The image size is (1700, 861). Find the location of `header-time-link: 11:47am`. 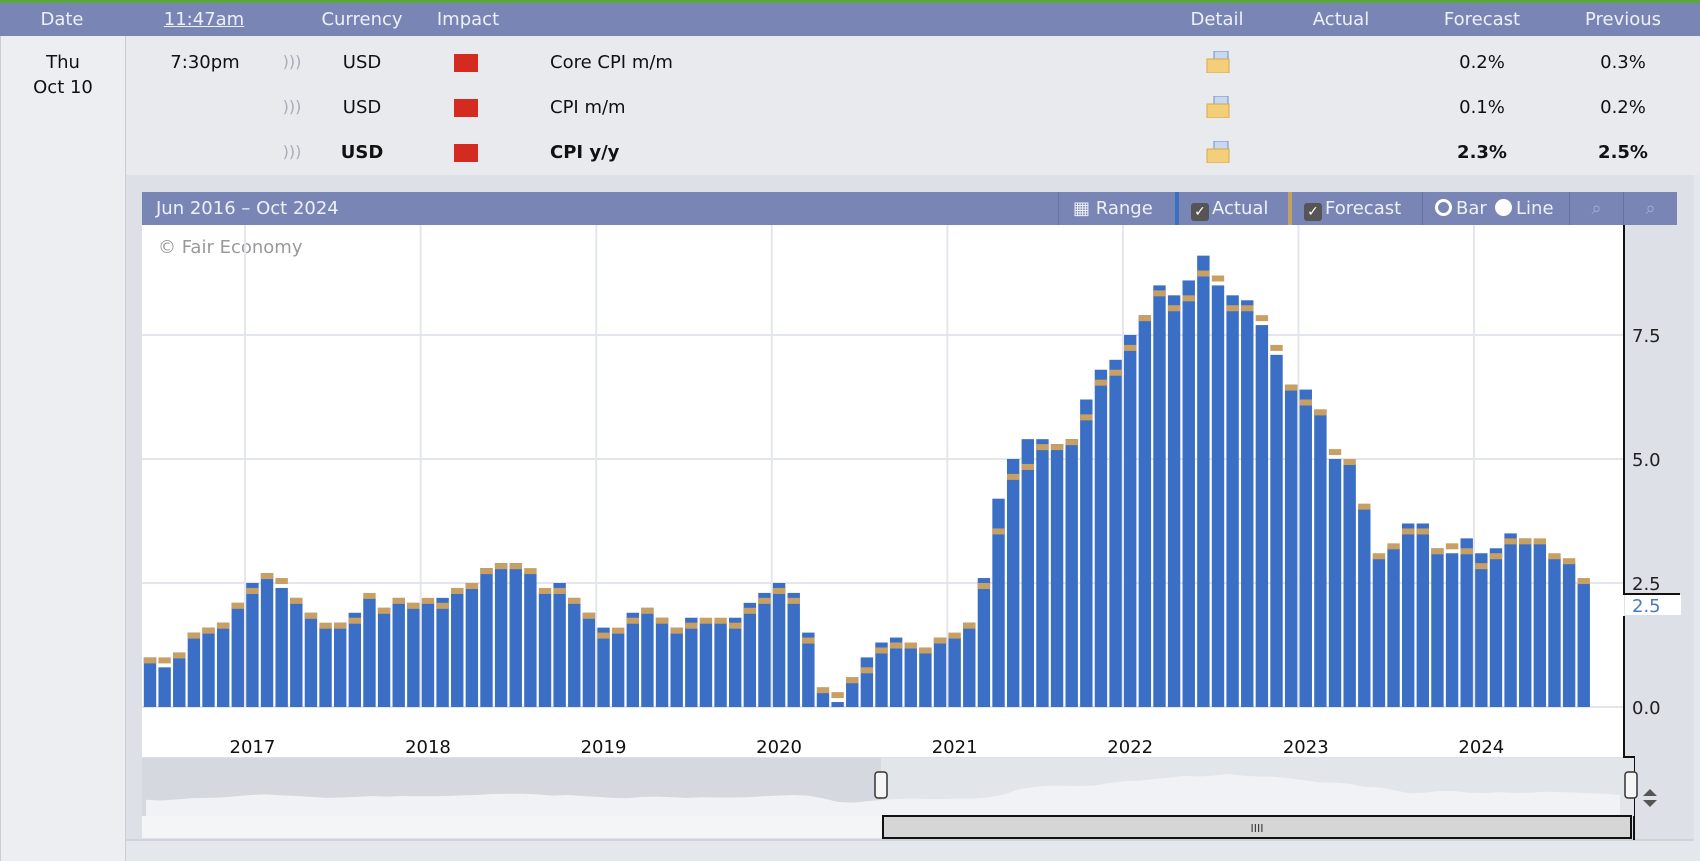

header-time-link: 11:47am is located at coordinates (204, 19).